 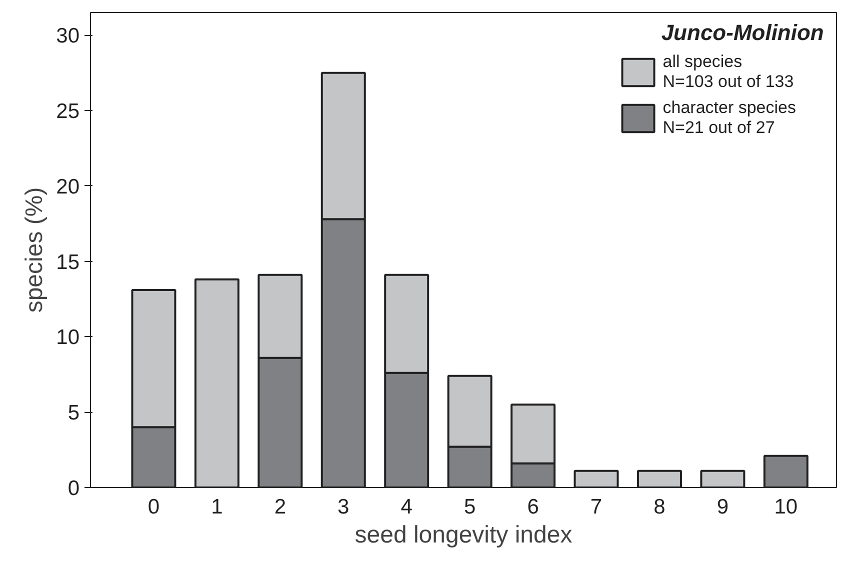 What do you see at coordinates (406, 507) in the screenshot?
I see `x-tick-label: 4` at bounding box center [406, 507].